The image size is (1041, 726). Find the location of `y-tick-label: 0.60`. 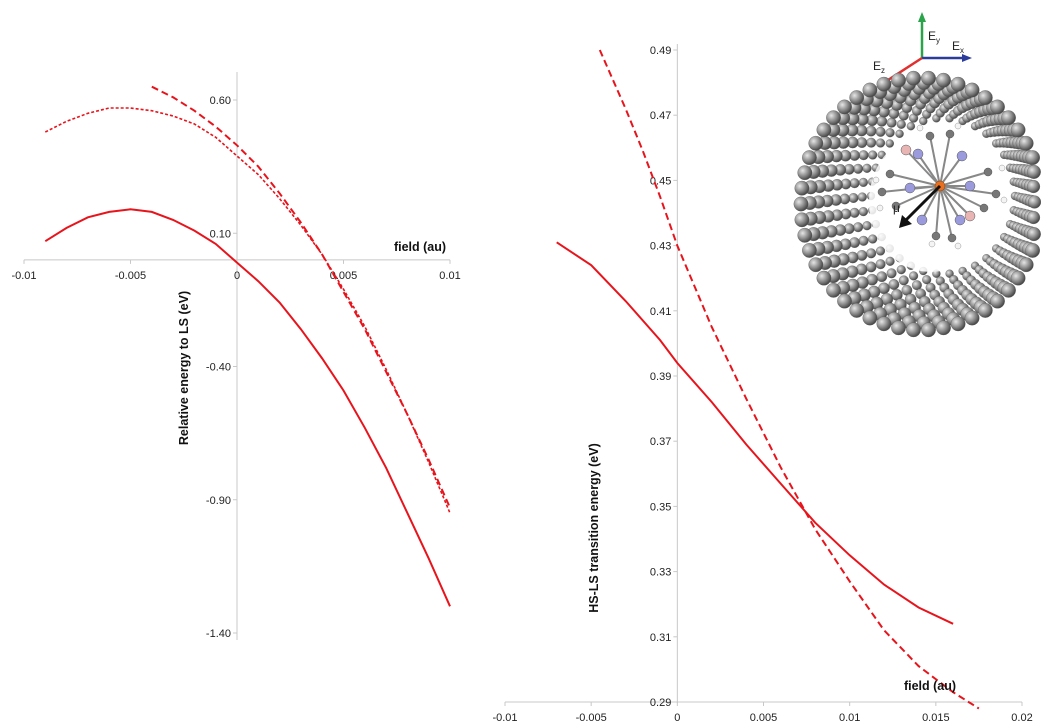

y-tick-label: 0.60 is located at coordinates (220, 101).